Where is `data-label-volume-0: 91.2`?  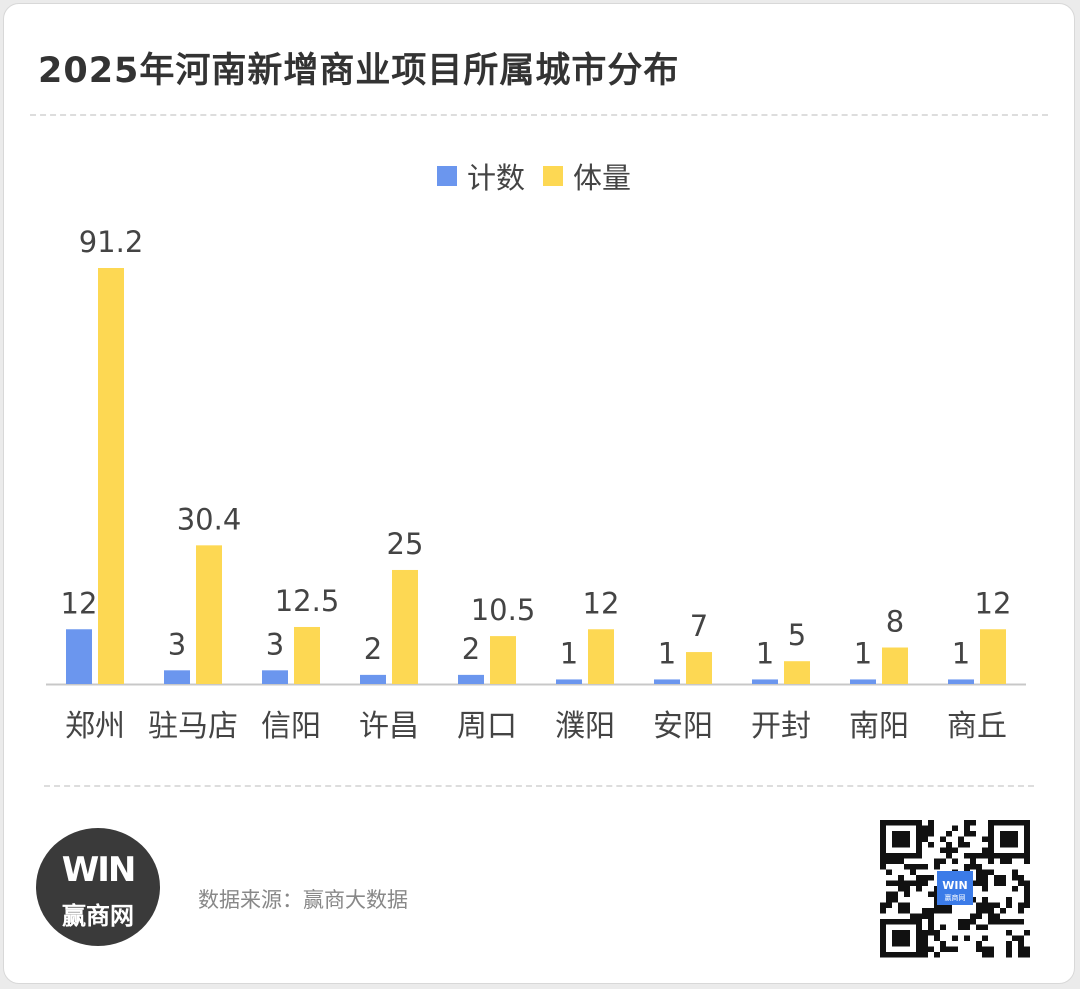
data-label-volume-0: 91.2 is located at coordinates (111, 242).